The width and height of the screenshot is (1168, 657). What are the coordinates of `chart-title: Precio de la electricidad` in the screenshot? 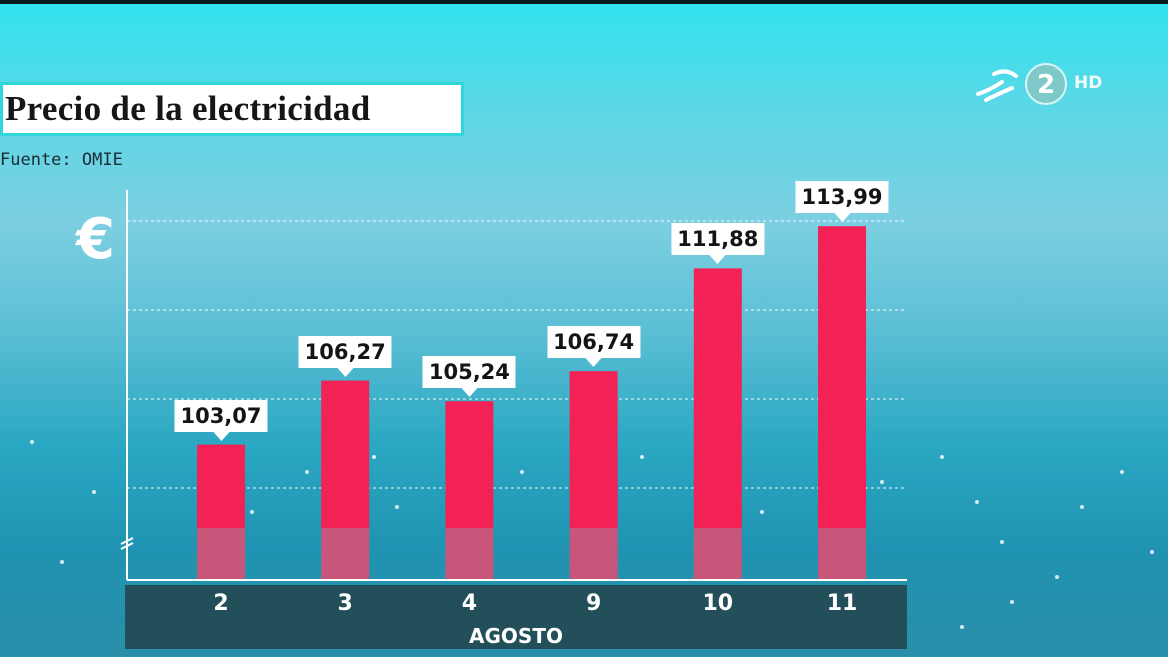 It's located at (188, 108).